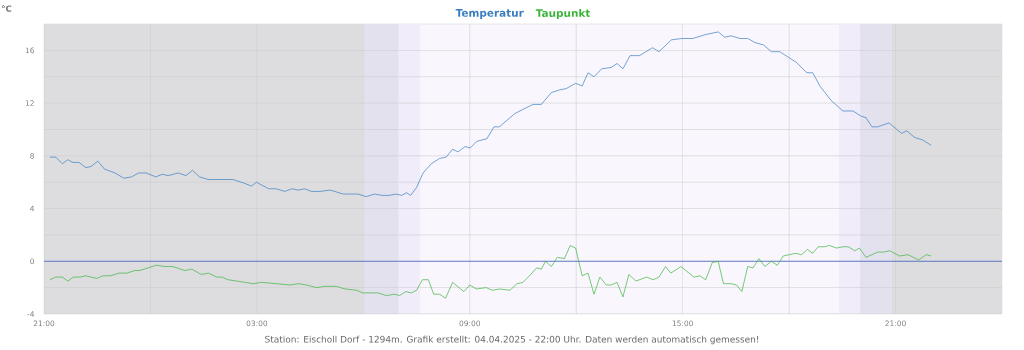 This screenshot has height=350, width=1024. What do you see at coordinates (489, 14) in the screenshot?
I see `text: Temperatur` at bounding box center [489, 14].